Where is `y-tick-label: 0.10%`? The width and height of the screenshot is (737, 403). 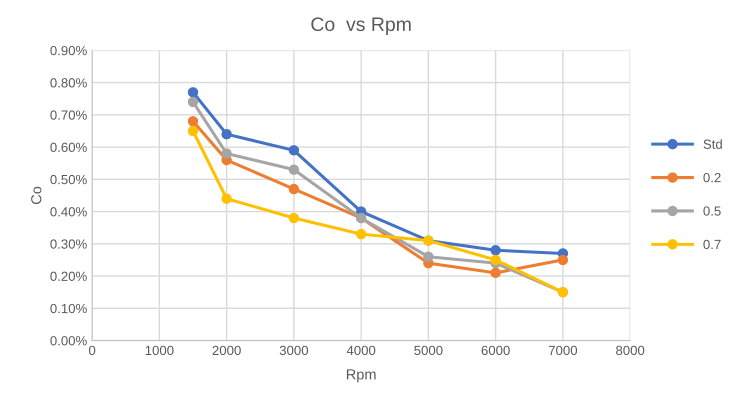 y-tick-label: 0.10% is located at coordinates (68, 309).